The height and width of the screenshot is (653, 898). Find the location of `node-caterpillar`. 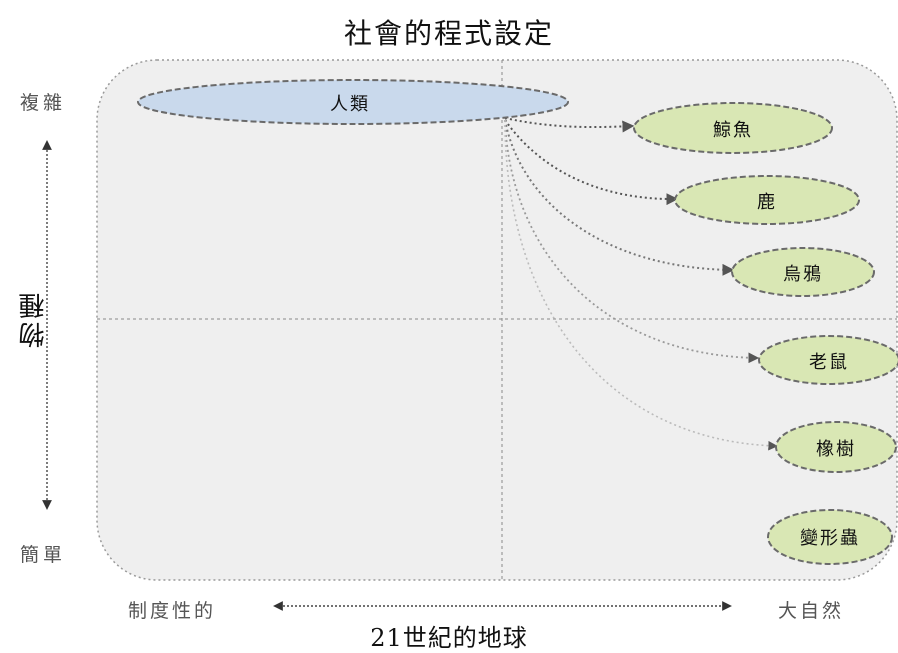

node-caterpillar is located at coordinates (830, 537).